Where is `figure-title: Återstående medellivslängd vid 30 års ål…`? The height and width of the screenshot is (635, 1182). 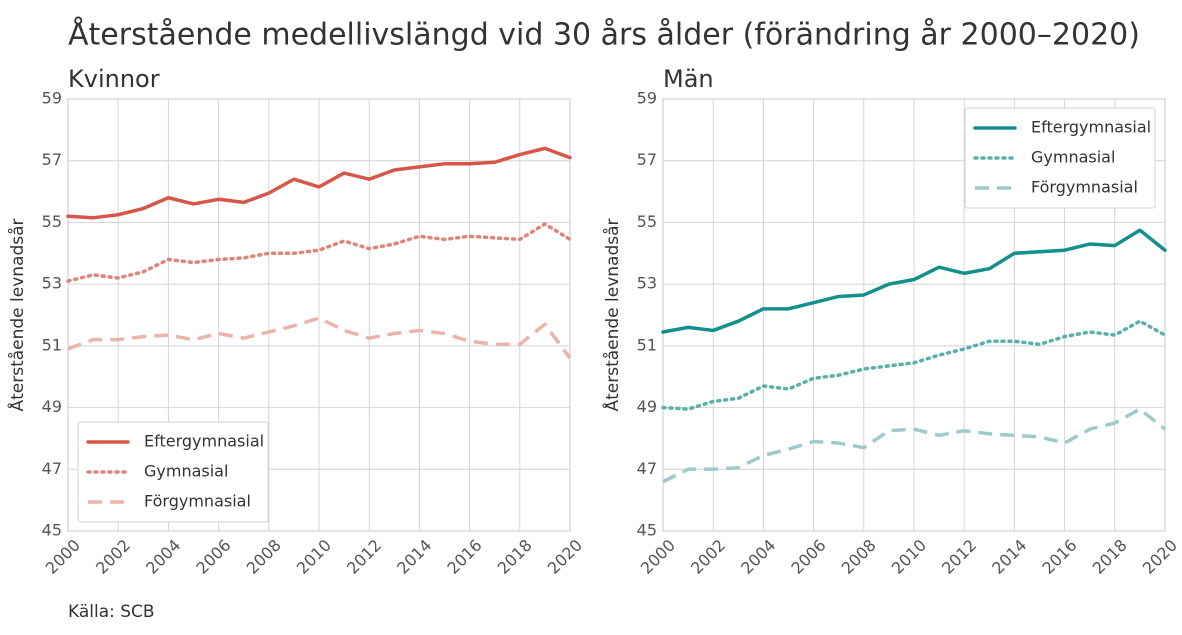 figure-title: Återstående medellivslängd vid 30 års ål… is located at coordinates (604, 35).